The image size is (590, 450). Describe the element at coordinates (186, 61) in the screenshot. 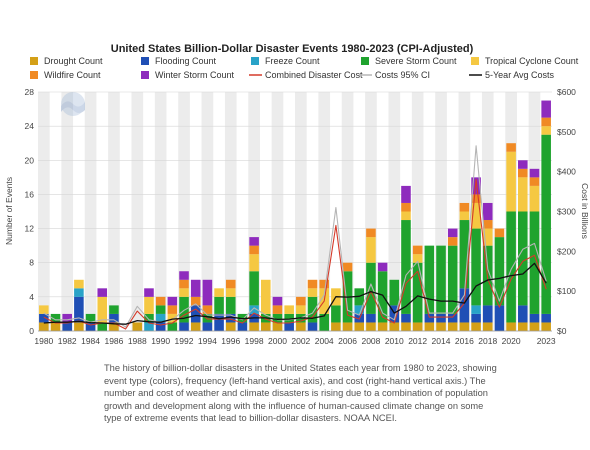

I see `legend-label: Flooding Count` at that location.